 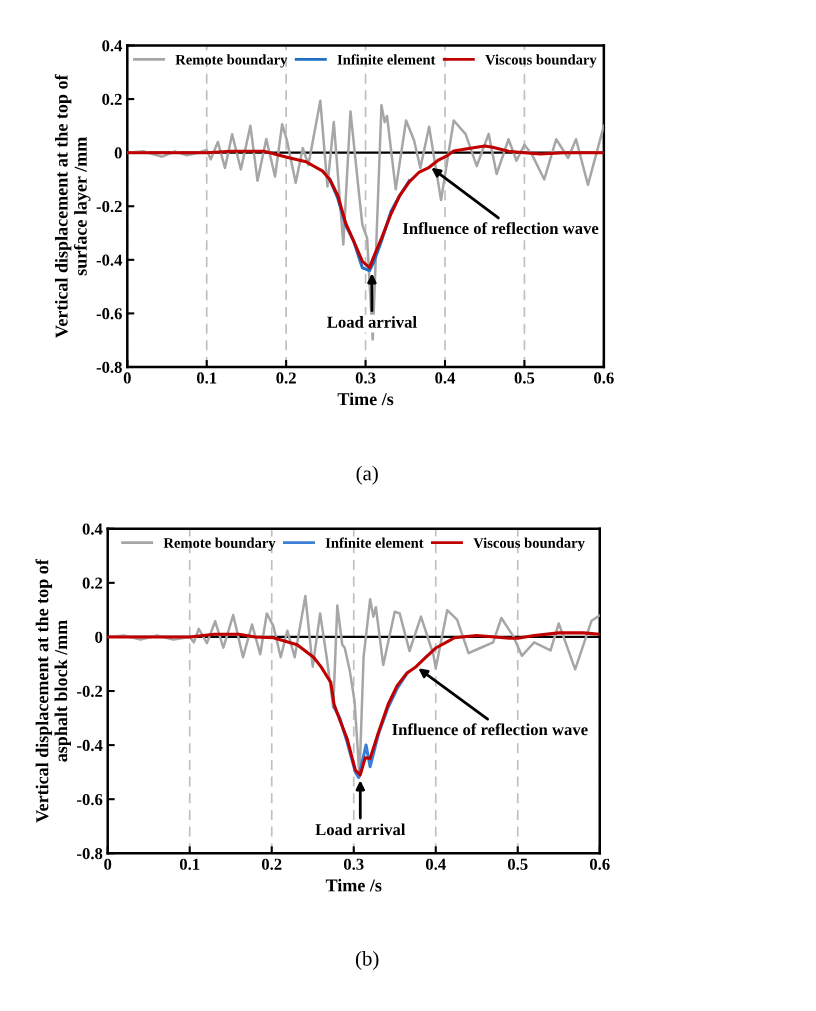 I want to click on text: (a), so click(x=367, y=475).